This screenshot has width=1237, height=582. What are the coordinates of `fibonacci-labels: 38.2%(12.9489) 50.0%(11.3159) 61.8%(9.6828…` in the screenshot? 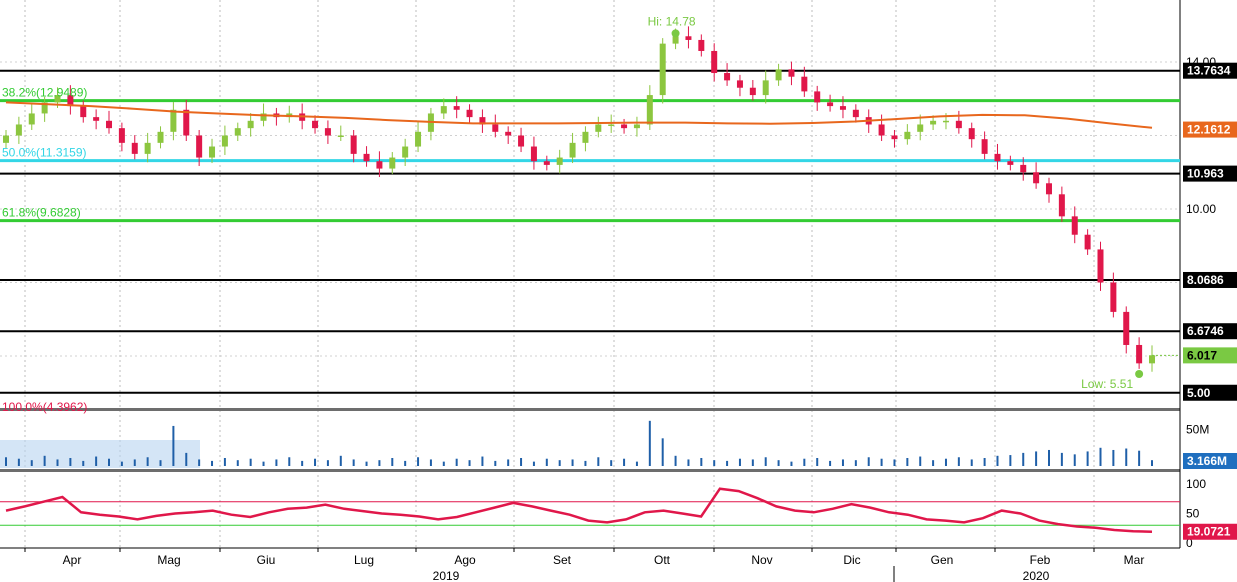 It's located at (44, 250).